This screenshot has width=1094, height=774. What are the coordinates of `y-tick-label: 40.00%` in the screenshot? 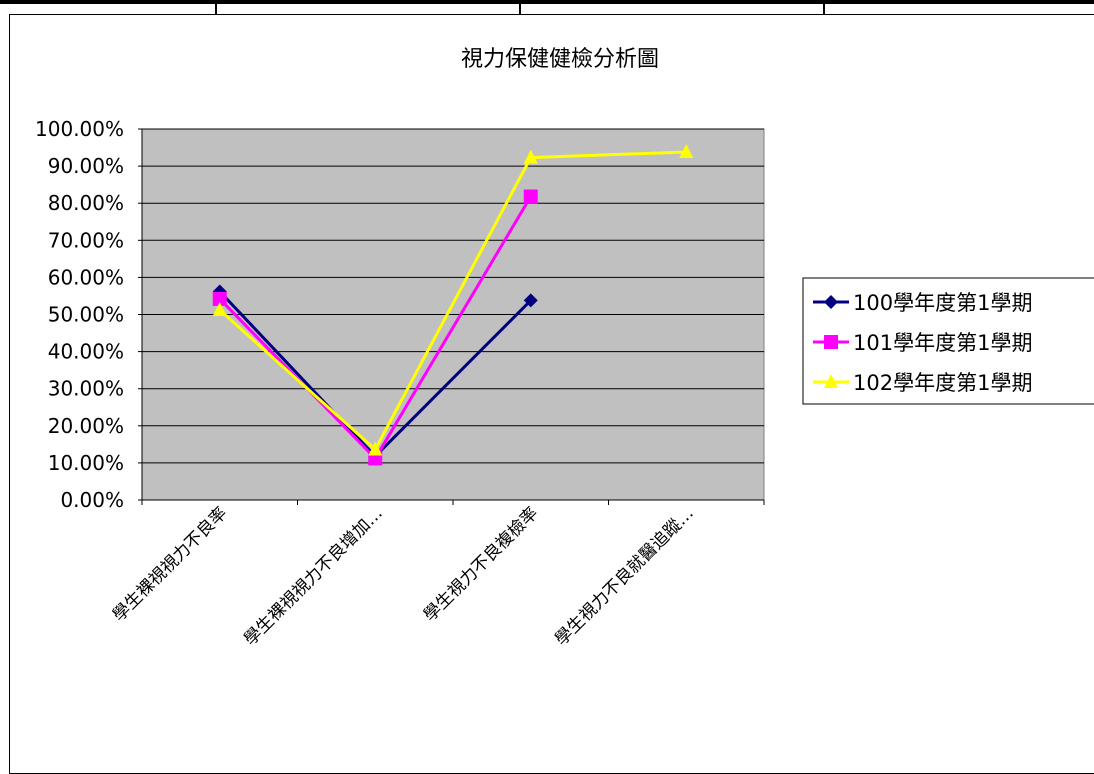 It's located at (86, 352).